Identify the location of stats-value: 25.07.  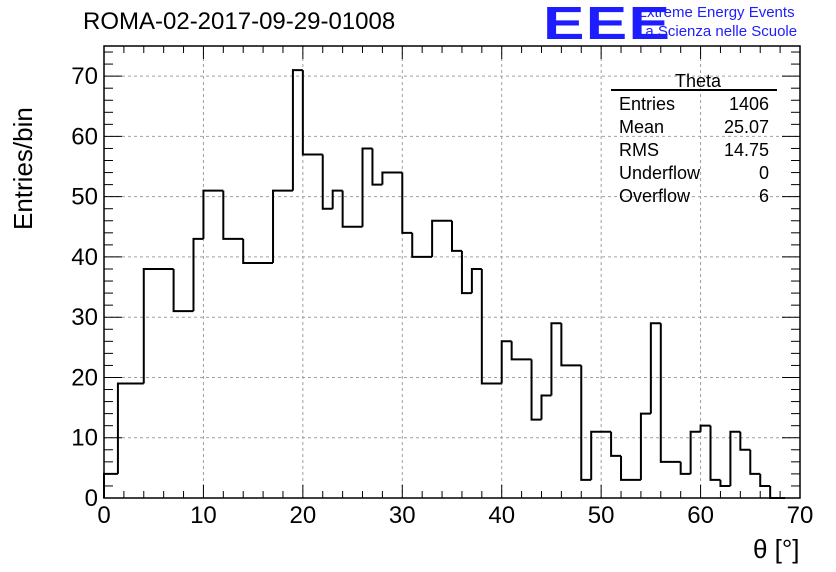
(746, 127).